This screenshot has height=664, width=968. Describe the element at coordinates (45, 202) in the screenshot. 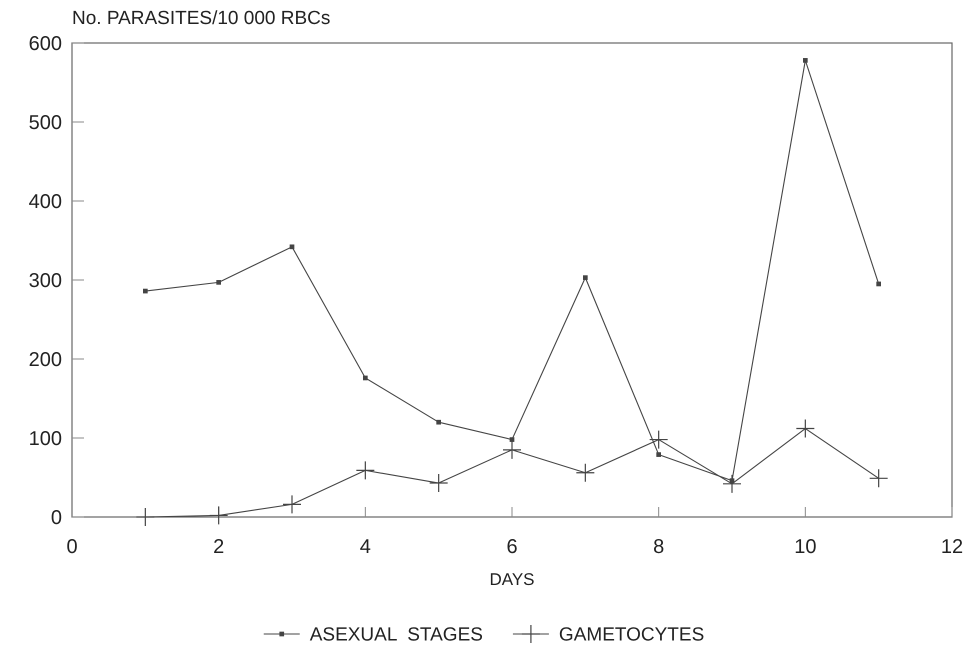

I see `y-tick-label: 400` at that location.